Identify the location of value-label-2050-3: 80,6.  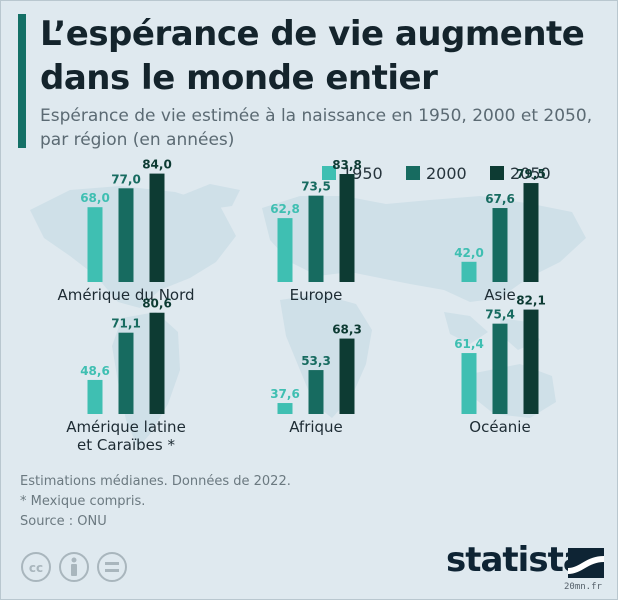
(157, 304).